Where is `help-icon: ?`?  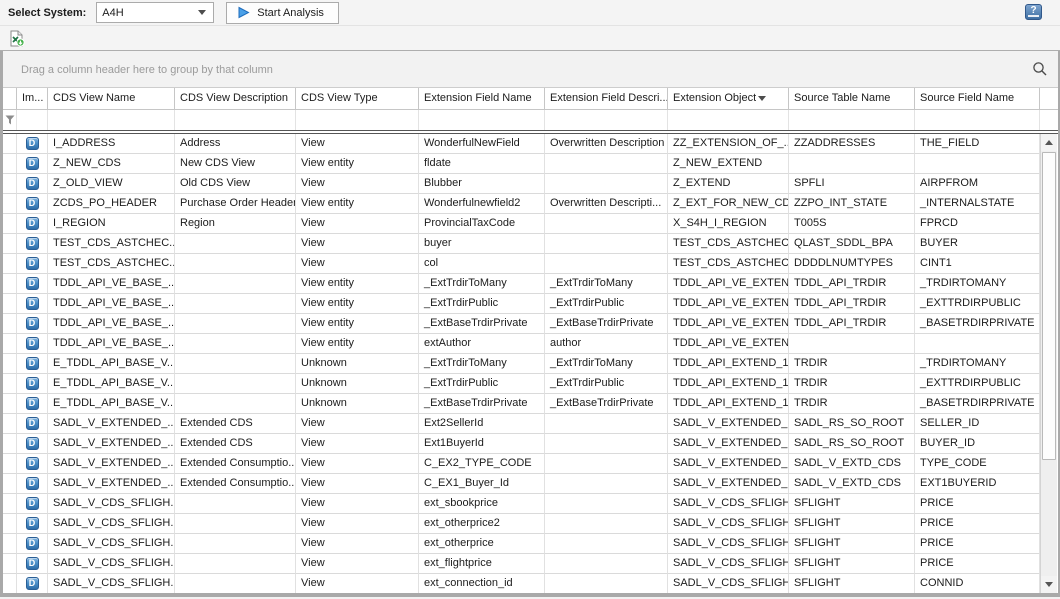 help-icon: ? is located at coordinates (1033, 12).